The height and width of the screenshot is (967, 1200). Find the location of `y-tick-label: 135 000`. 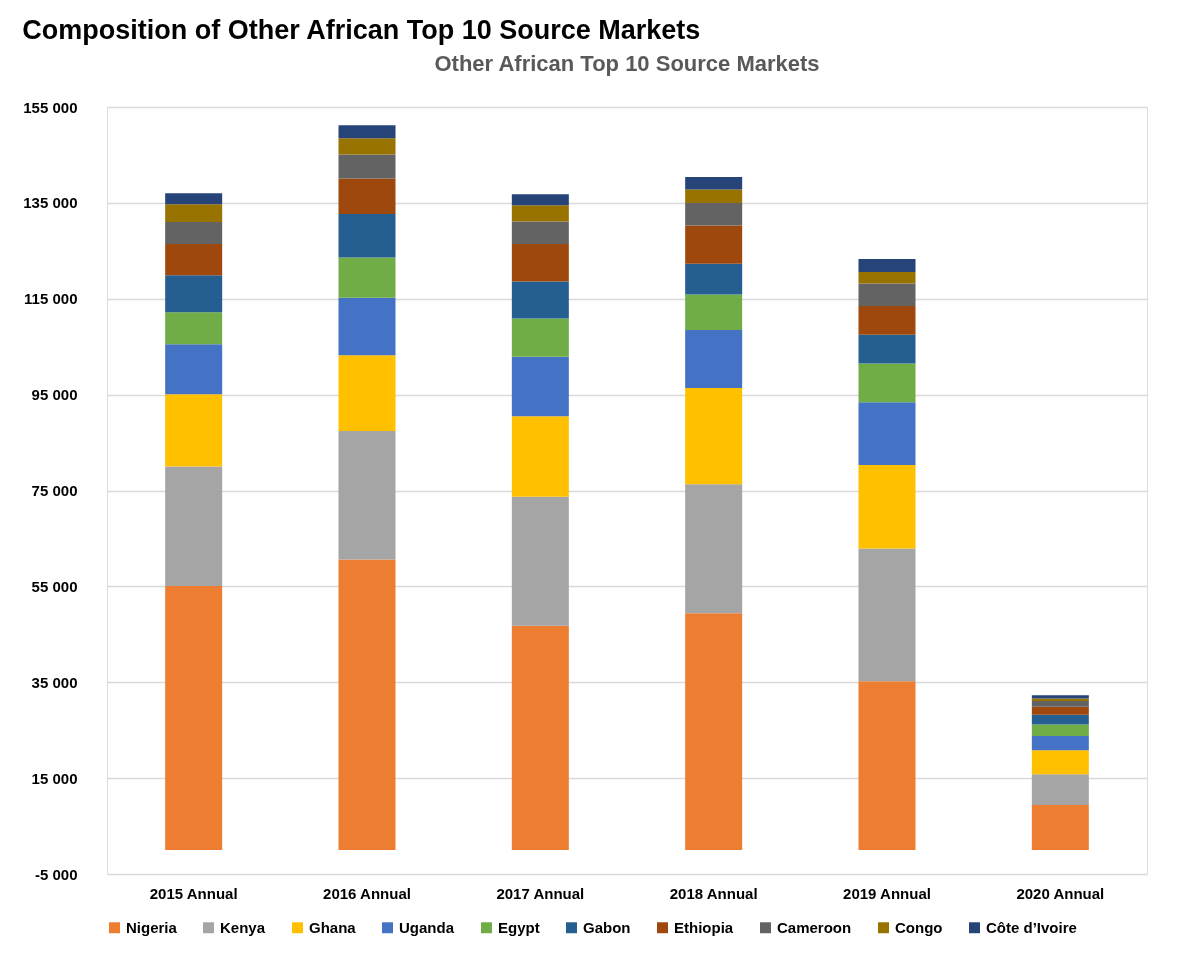

y-tick-label: 135 000 is located at coordinates (50, 203).